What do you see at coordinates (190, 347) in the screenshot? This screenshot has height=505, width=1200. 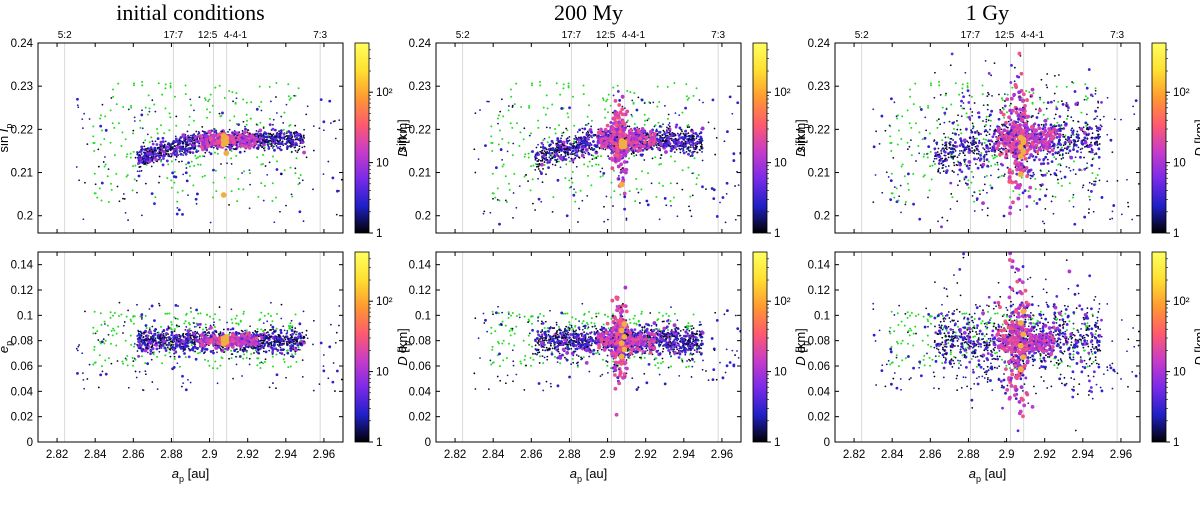 I see `plot-frame` at bounding box center [190, 347].